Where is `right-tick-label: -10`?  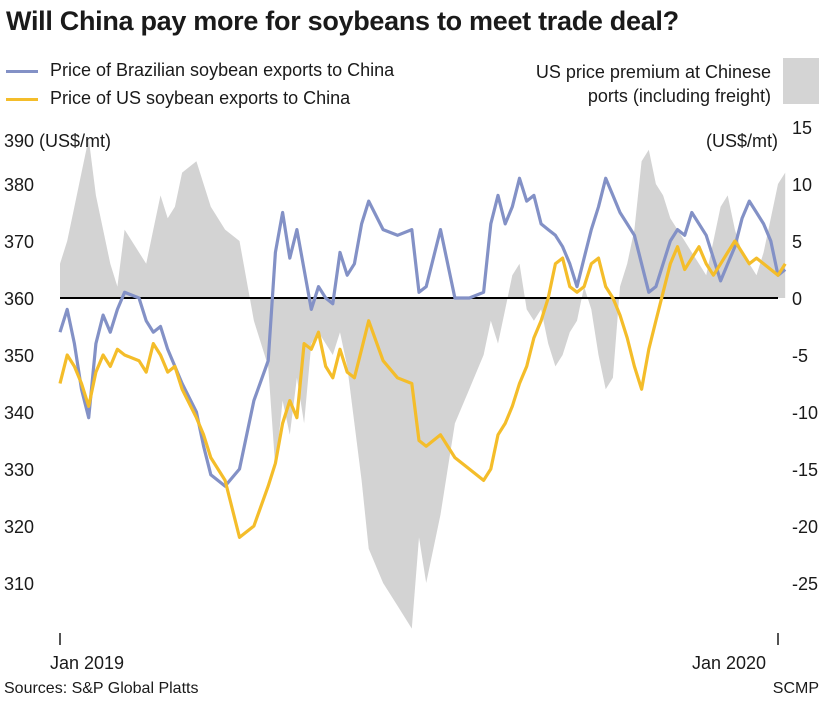 right-tick-label: -10 is located at coordinates (805, 413).